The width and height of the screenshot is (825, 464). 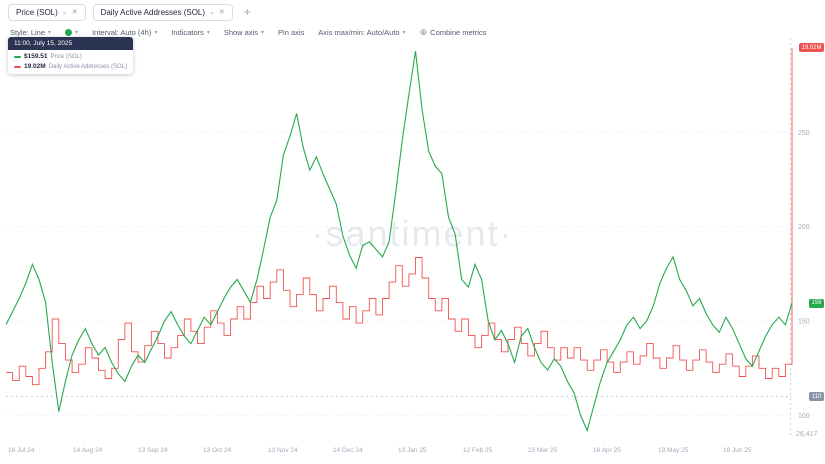 I want to click on show-axis-menu: Show axis ▾, so click(x=244, y=32).